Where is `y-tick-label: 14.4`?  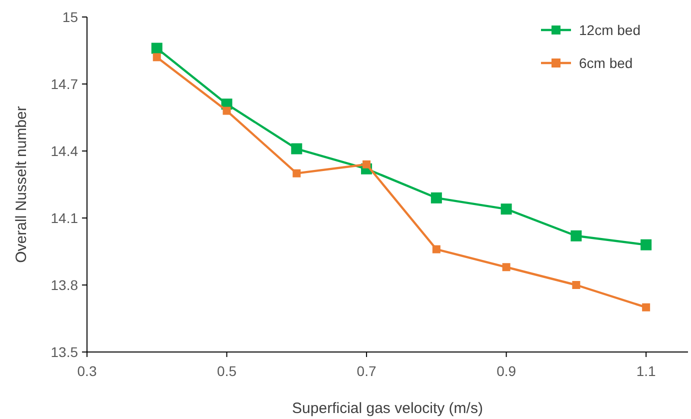 y-tick-label: 14.4 is located at coordinates (64, 150).